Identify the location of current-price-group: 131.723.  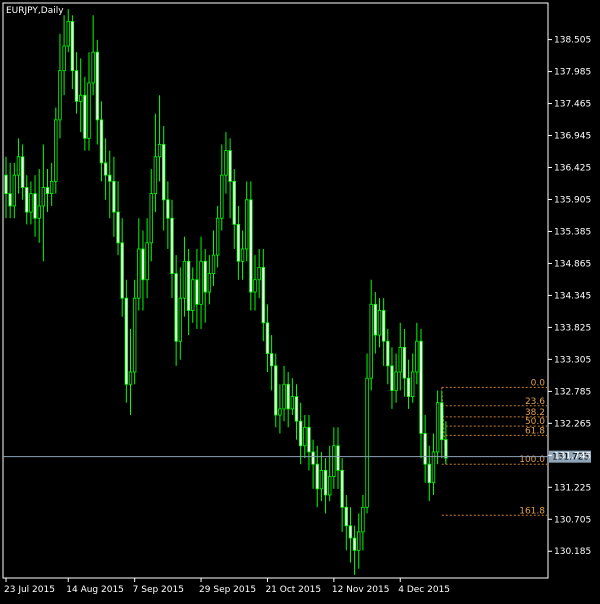
(297, 456).